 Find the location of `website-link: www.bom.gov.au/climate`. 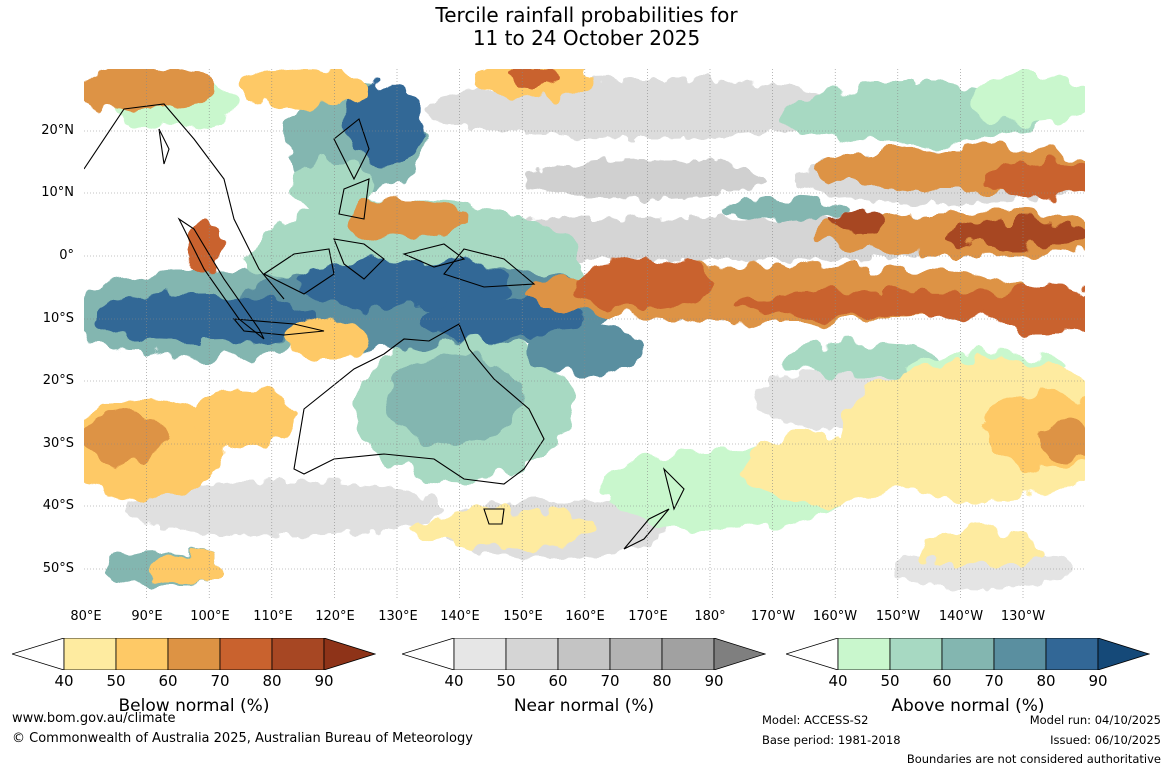

website-link: www.bom.gov.au/climate is located at coordinates (94, 718).